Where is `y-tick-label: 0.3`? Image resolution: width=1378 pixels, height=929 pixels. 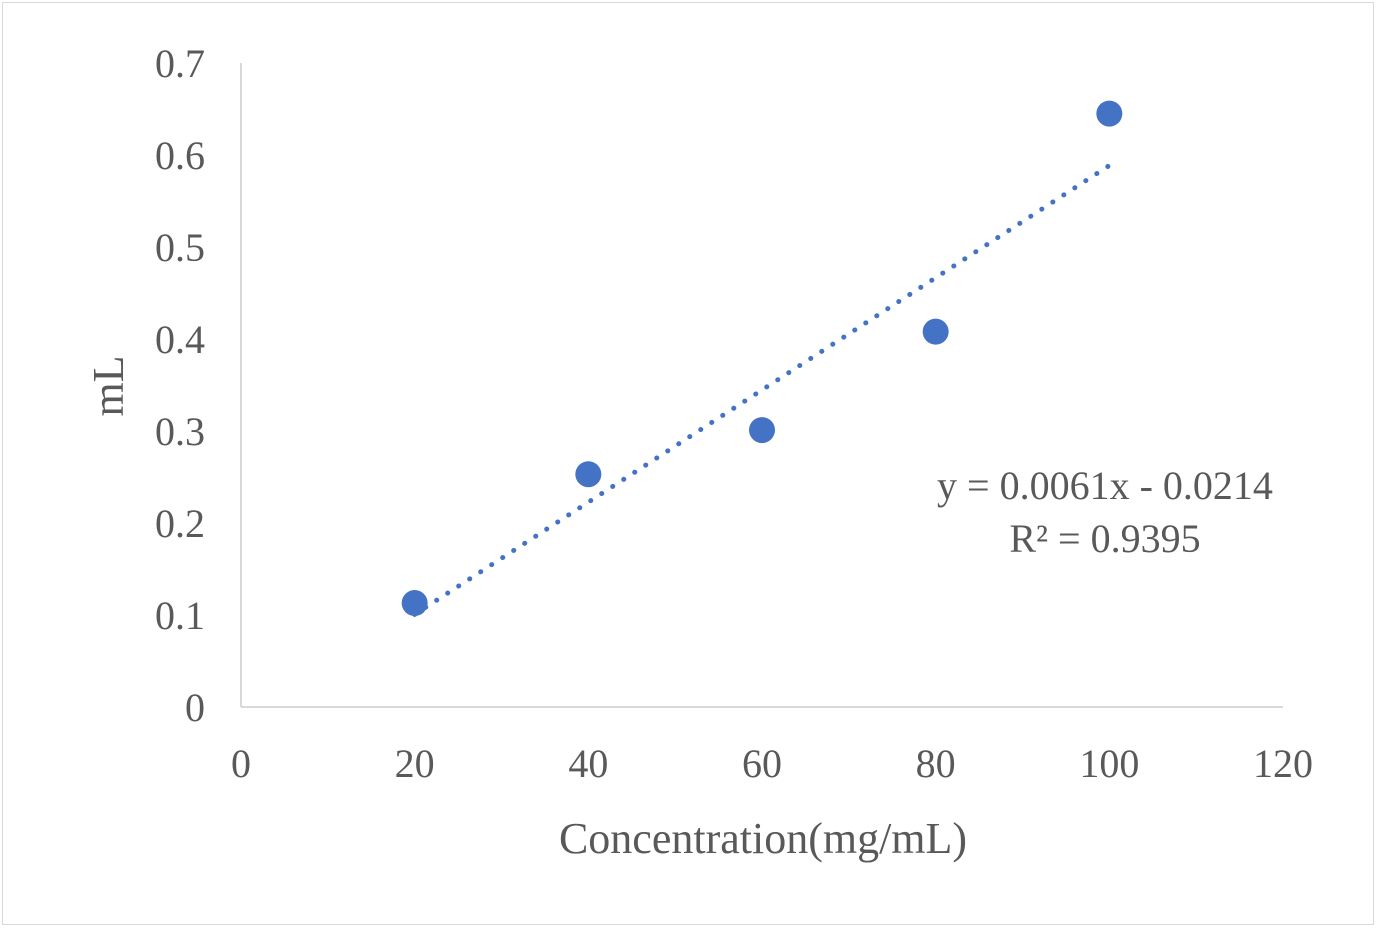 y-tick-label: 0.3 is located at coordinates (180, 431).